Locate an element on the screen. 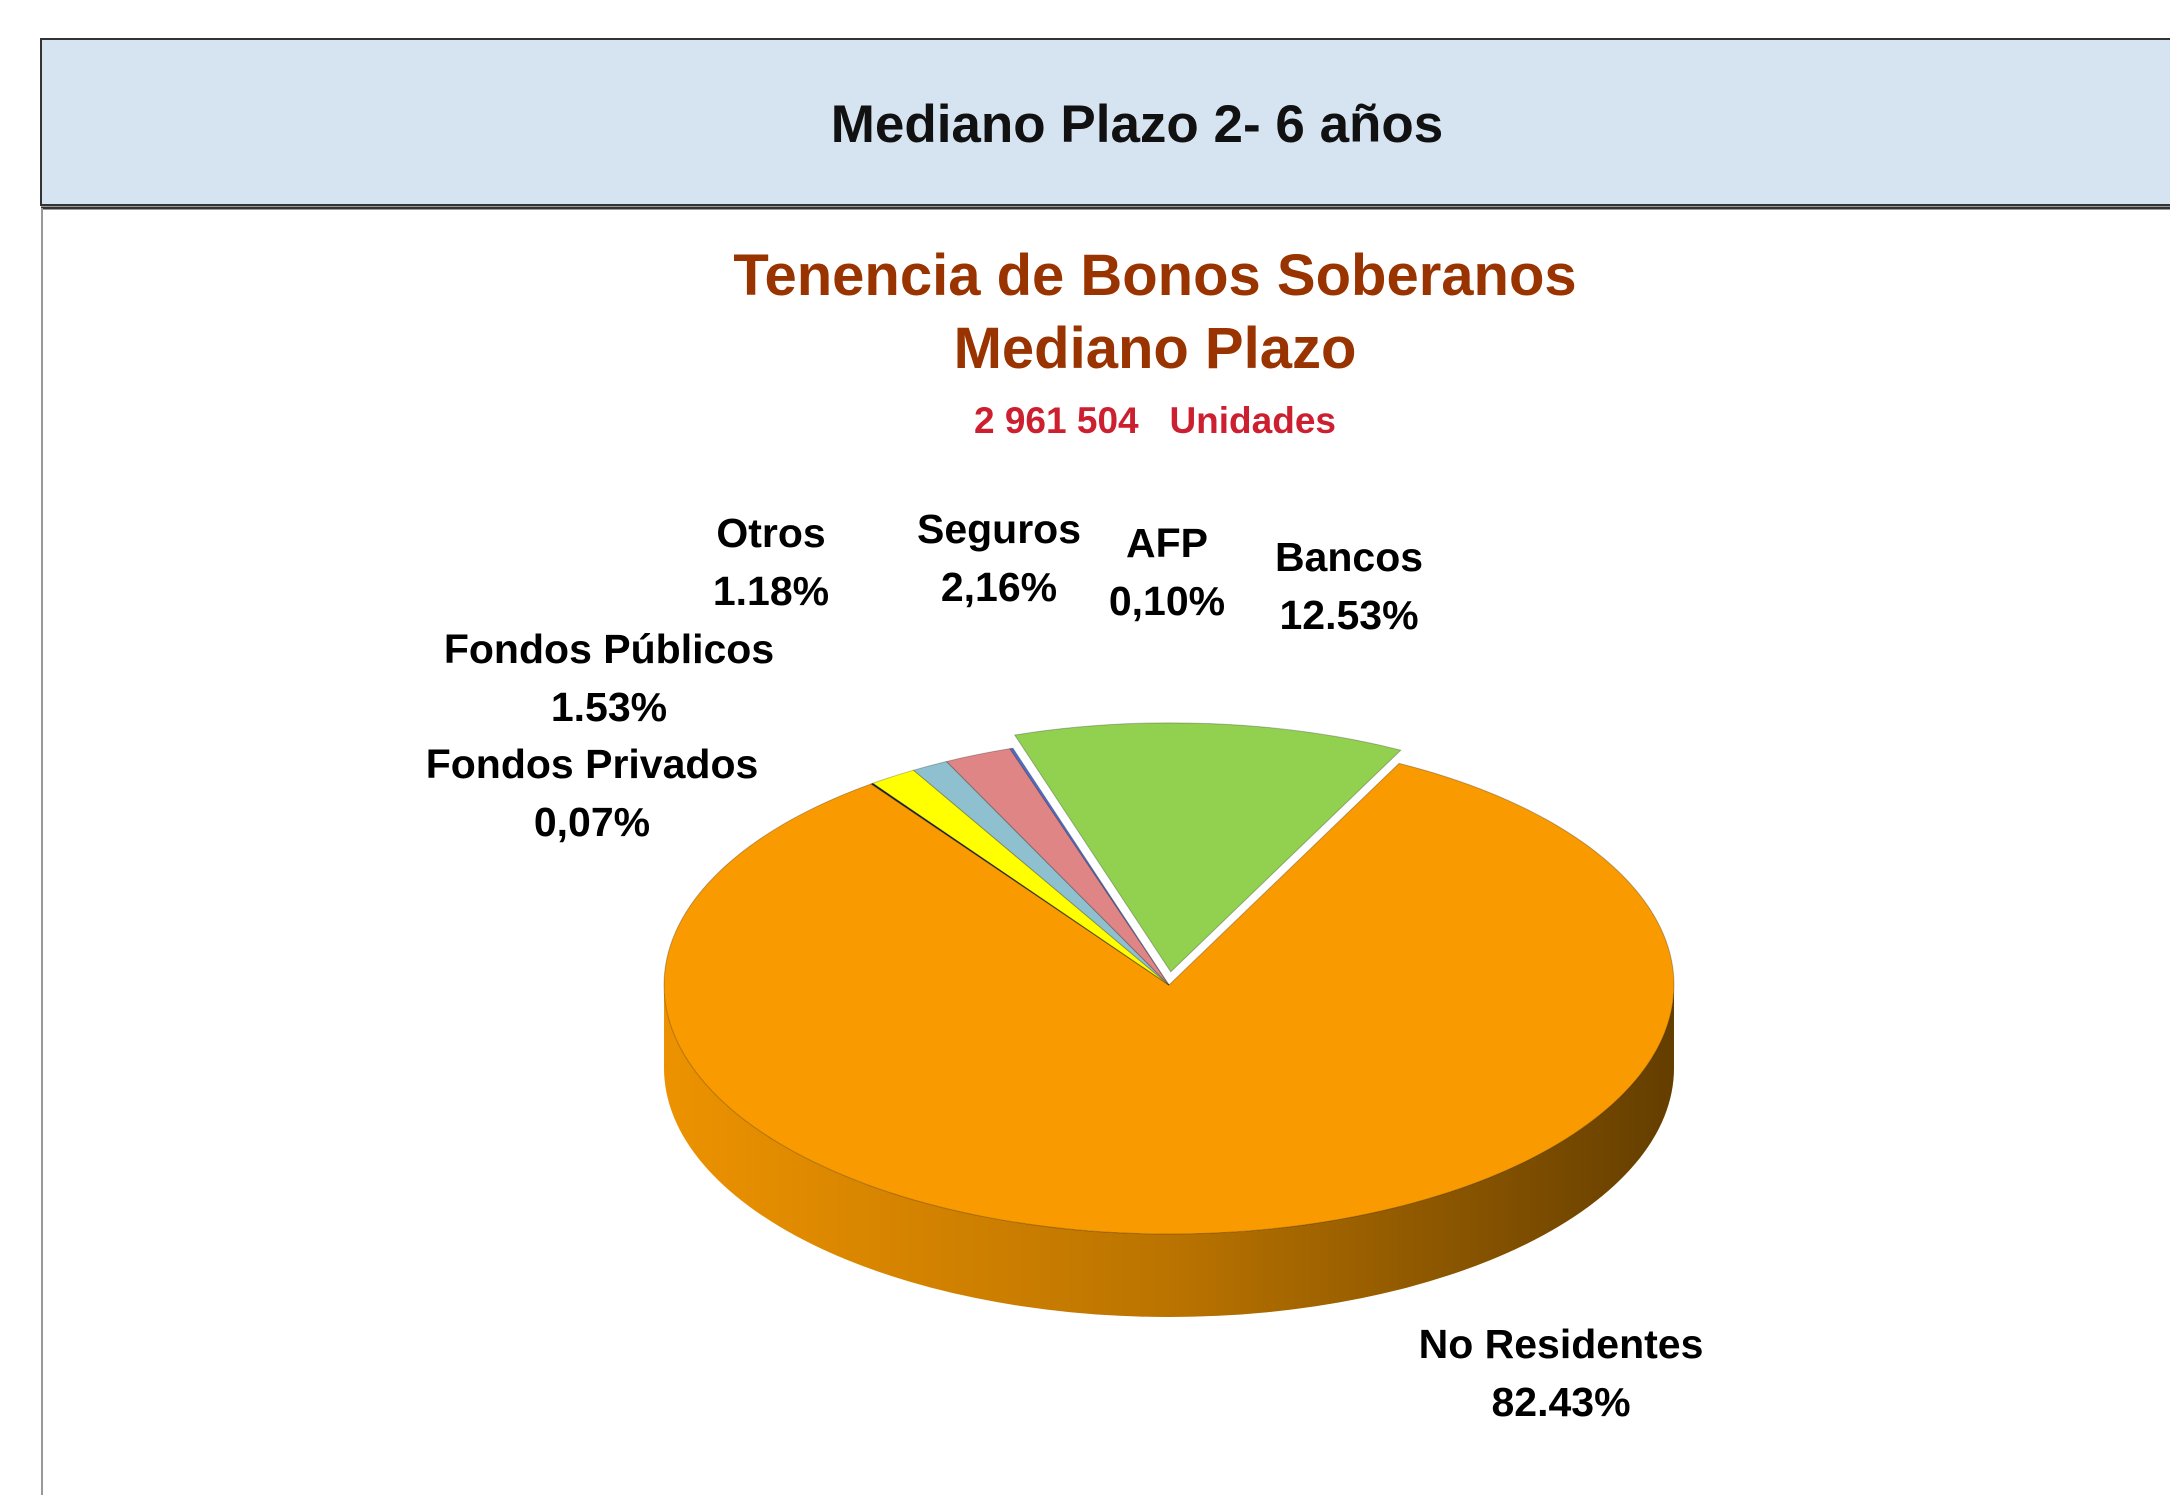  header-title: Mediano Plazo 2- 6 años is located at coordinates (1137, 124).